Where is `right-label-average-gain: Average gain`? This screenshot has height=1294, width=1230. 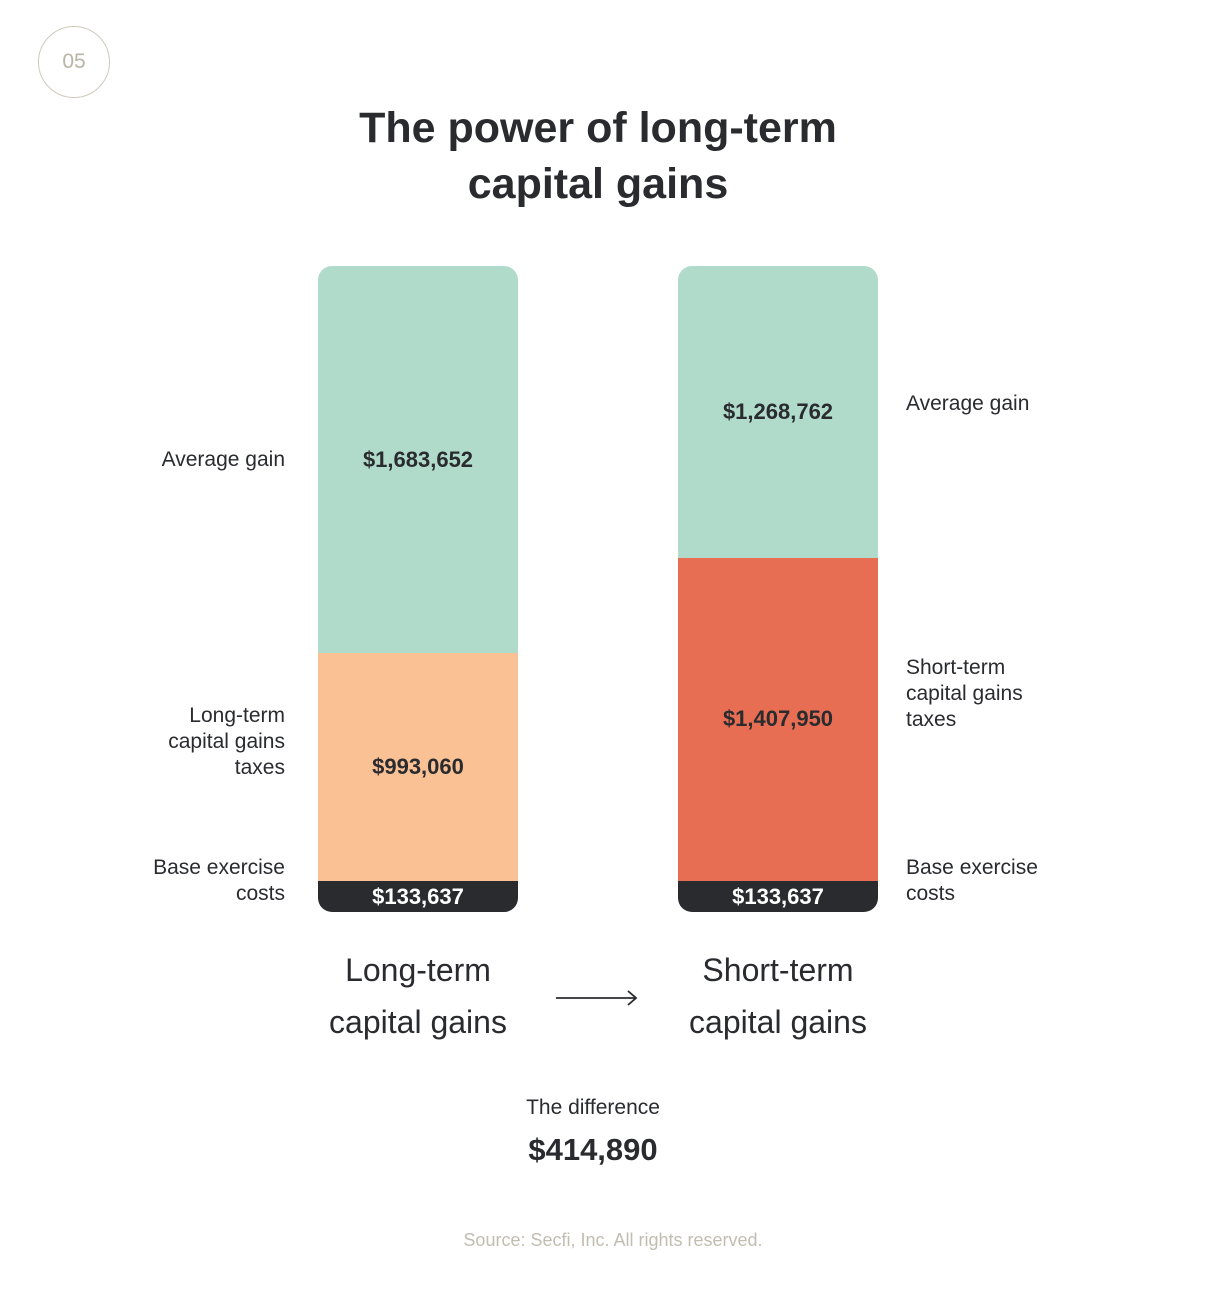
right-label-average-gain: Average gain is located at coordinates (968, 403).